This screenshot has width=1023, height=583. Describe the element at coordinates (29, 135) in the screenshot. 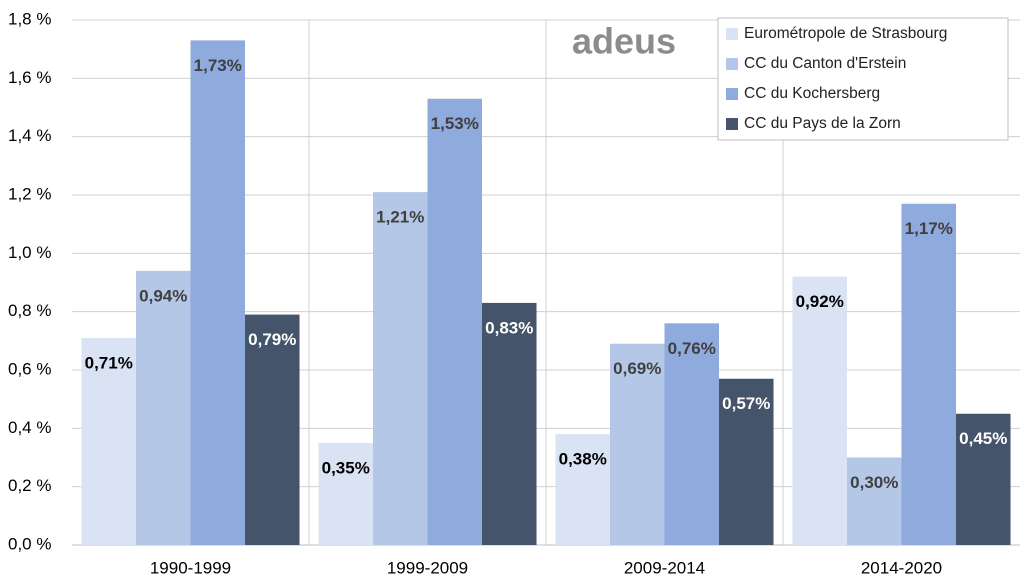

I see `y-tick-label: 1,4 %` at that location.